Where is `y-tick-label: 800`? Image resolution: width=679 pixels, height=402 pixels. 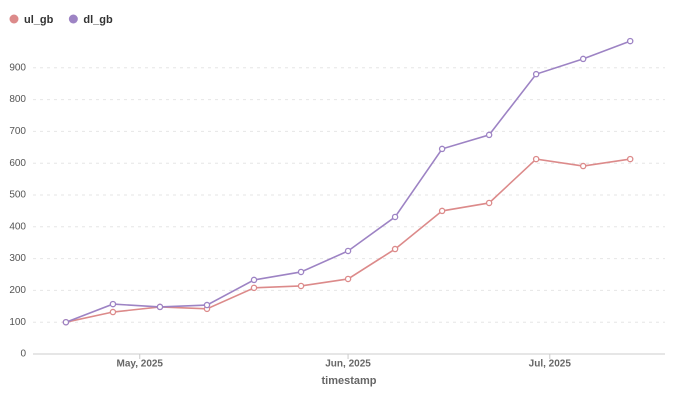 y-tick-label: 800 is located at coordinates (17, 99).